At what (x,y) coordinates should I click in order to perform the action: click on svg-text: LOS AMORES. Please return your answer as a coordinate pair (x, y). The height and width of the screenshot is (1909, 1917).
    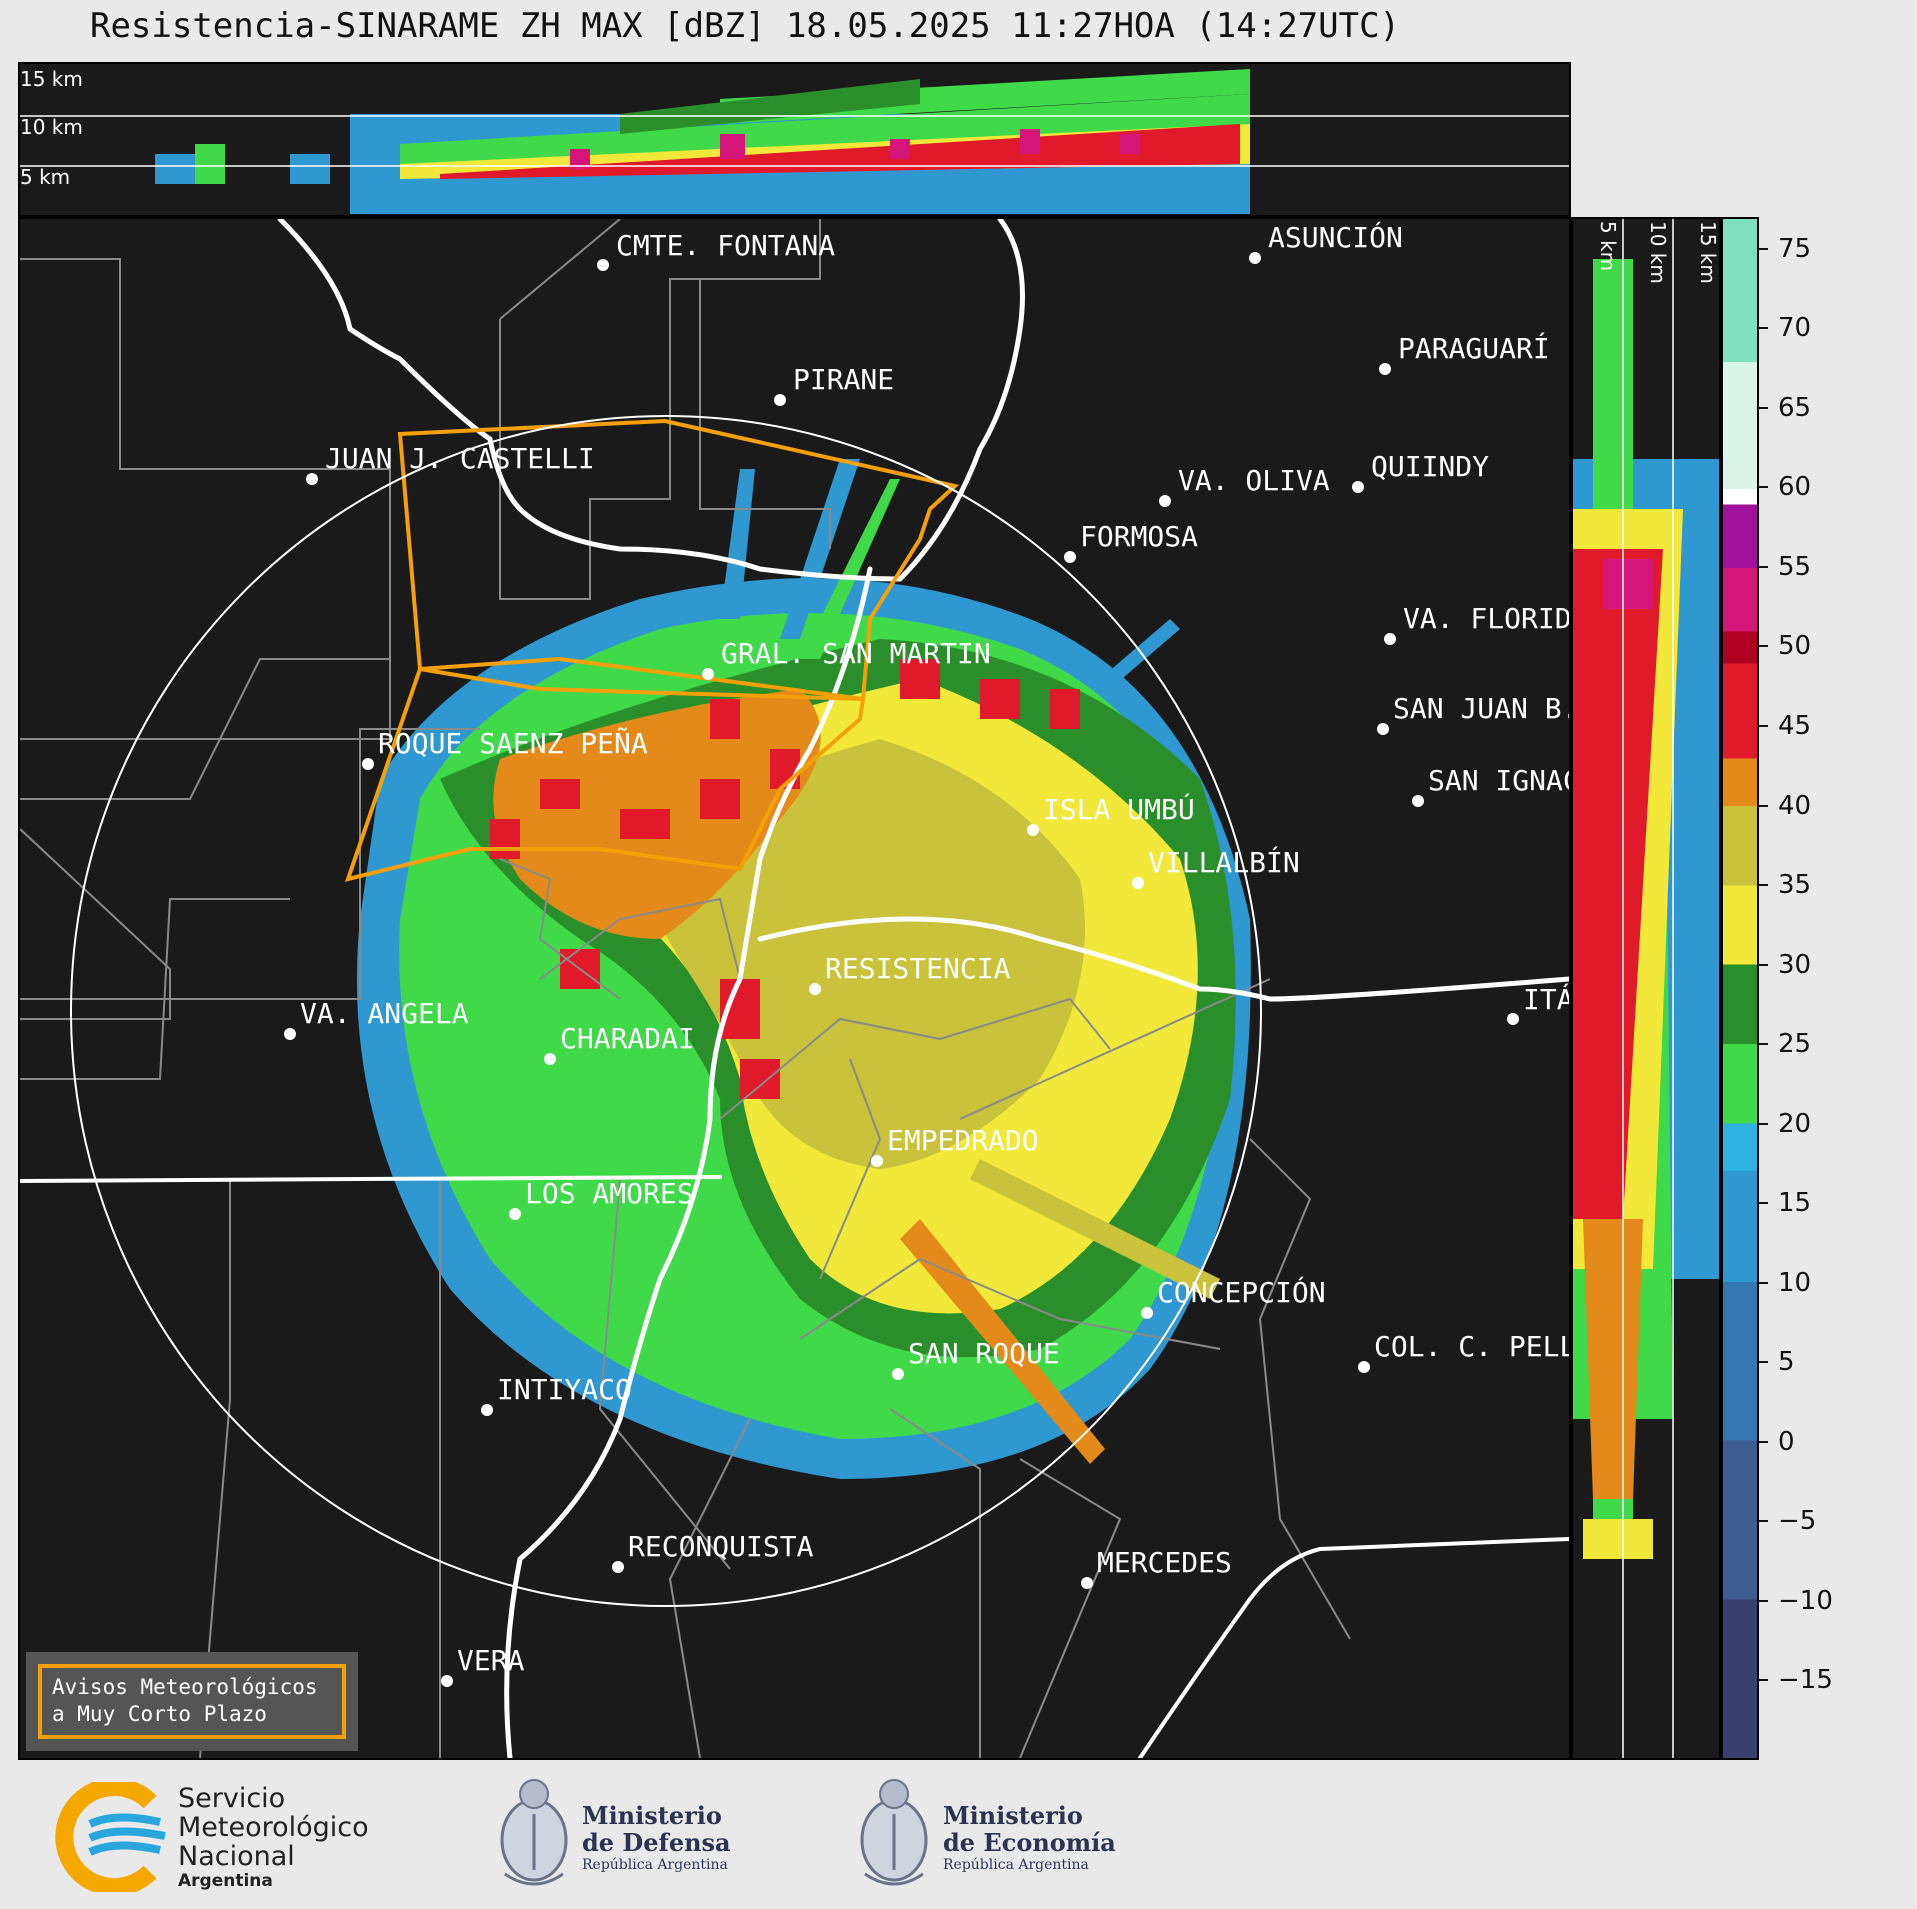
    Looking at the image, I should click on (609, 1193).